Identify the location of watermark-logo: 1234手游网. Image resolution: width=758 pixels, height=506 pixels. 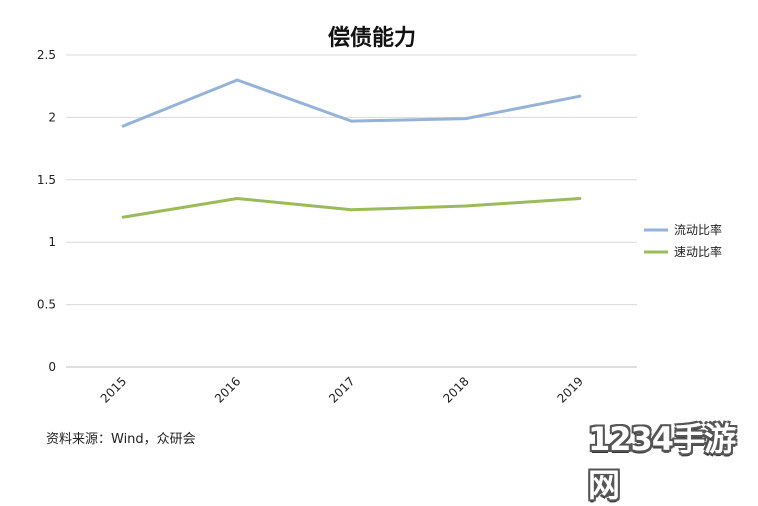
(662, 462).